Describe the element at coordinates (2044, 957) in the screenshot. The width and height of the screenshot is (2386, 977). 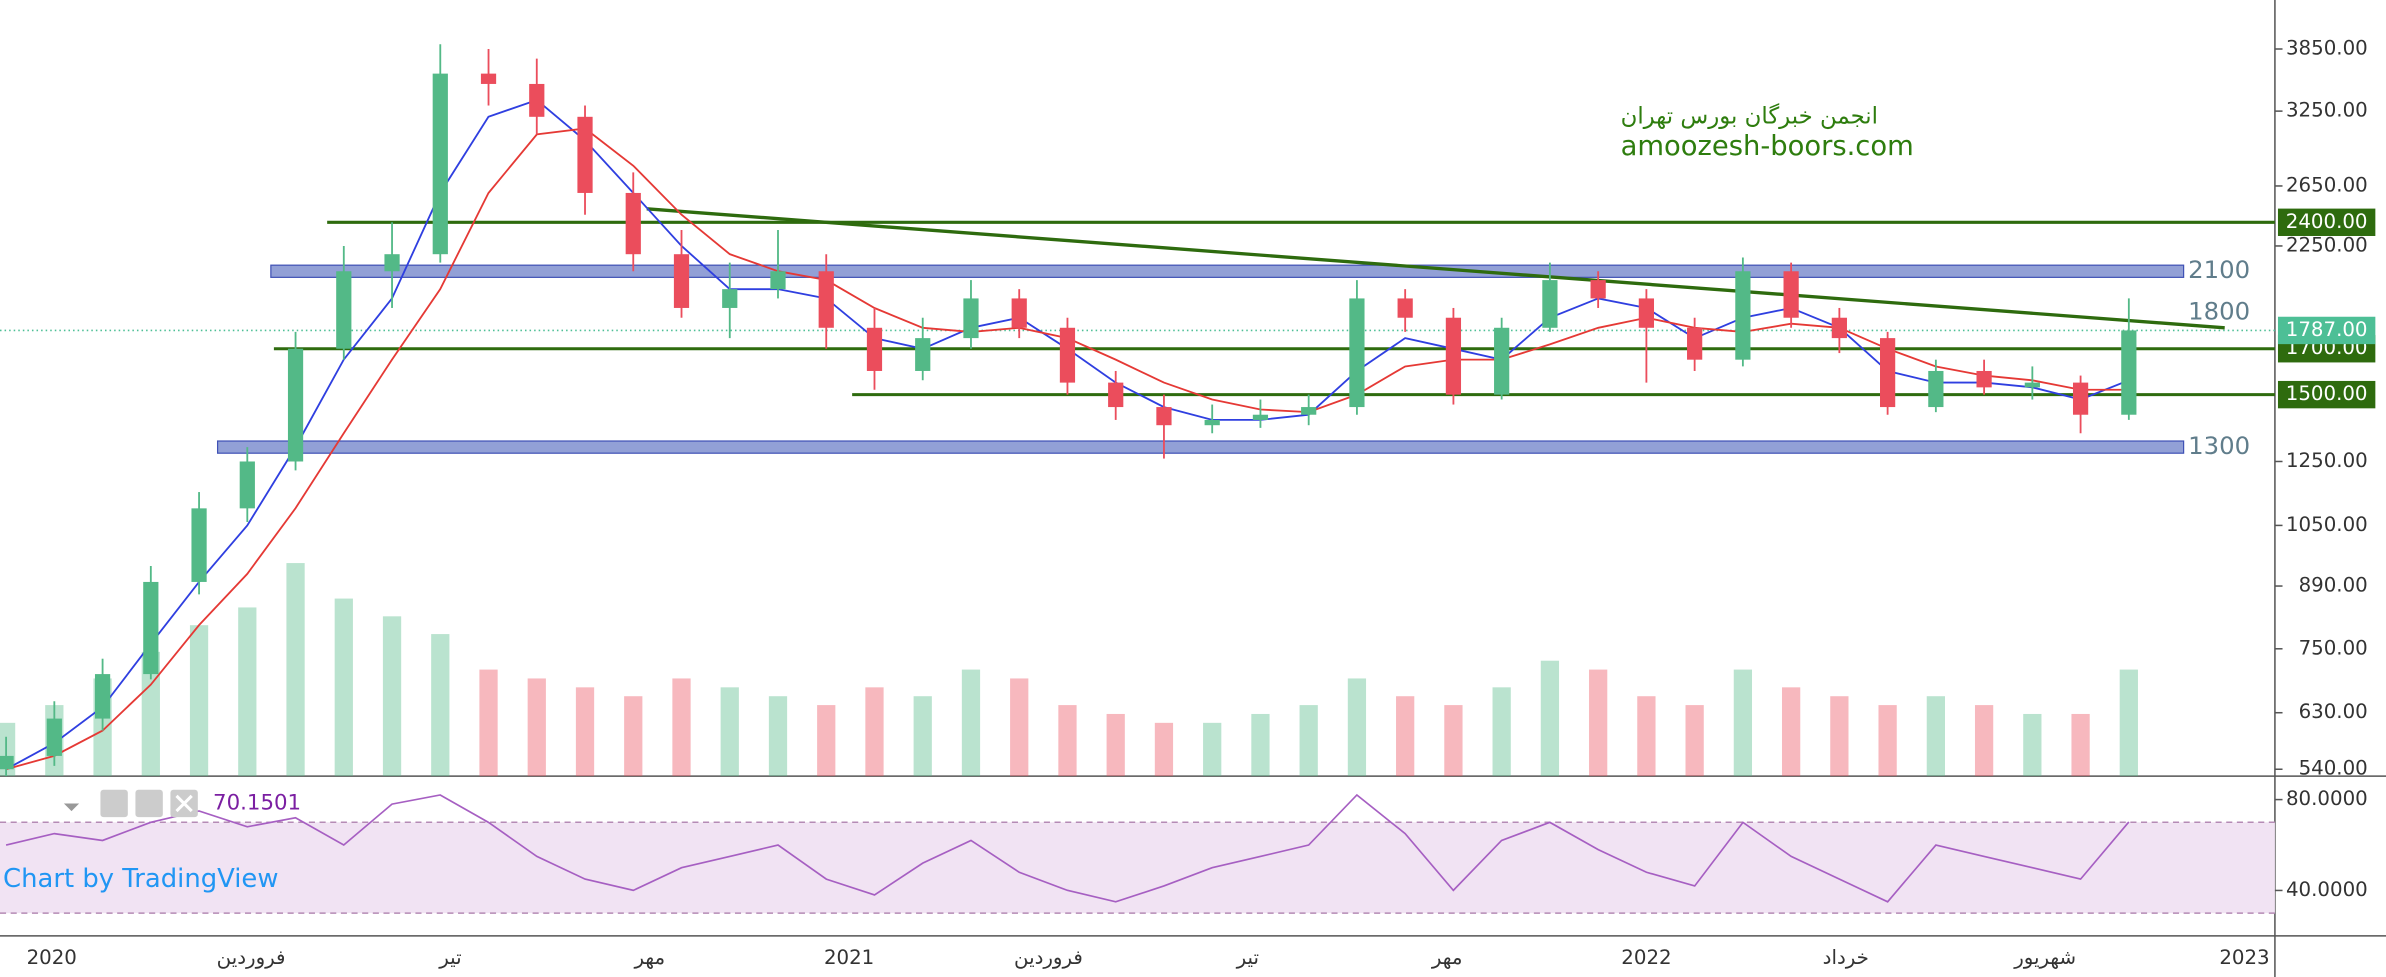
I see `x-tick-label: شهریور` at that location.